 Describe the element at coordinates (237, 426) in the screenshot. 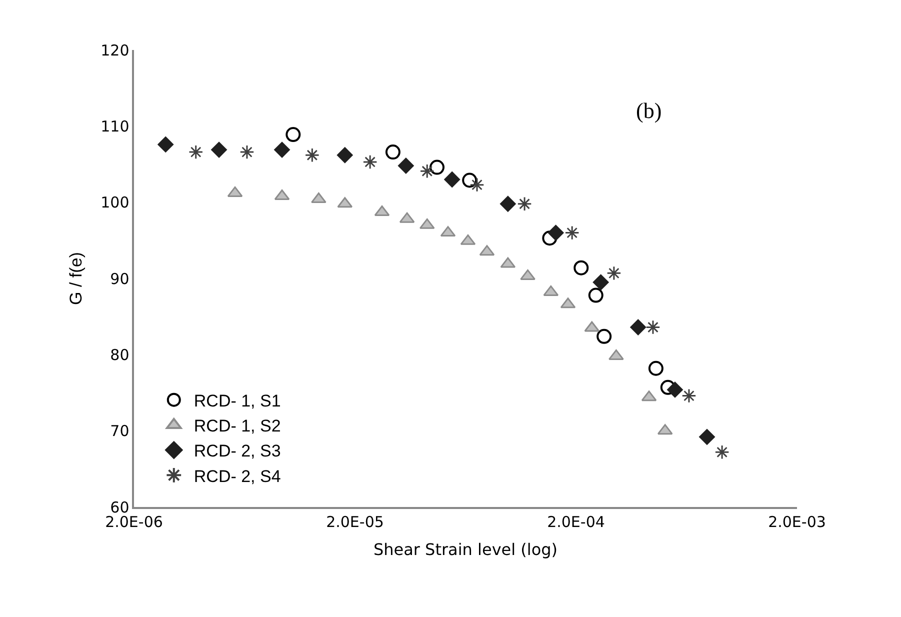

I see `legend-label: RCD- 1, S2` at that location.